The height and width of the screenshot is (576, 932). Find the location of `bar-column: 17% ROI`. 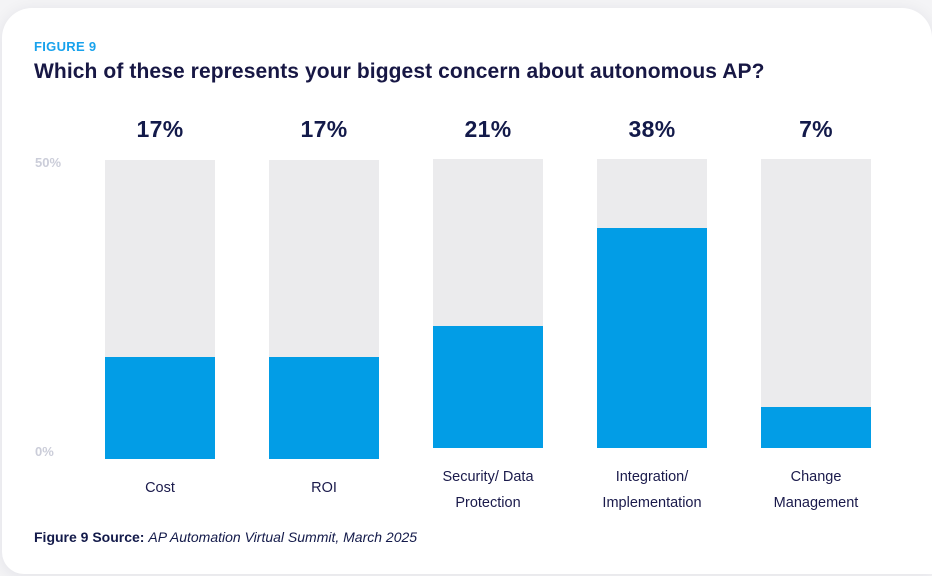

bar-column: 17% ROI is located at coordinates (324, 316).